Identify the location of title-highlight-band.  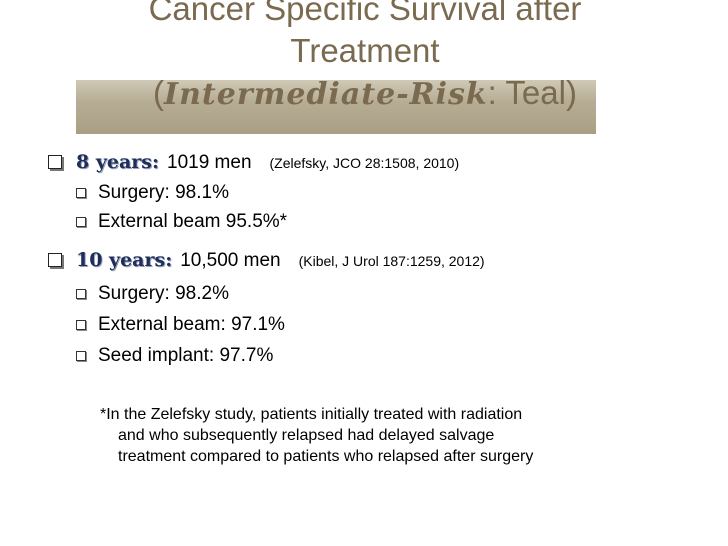
(336, 107).